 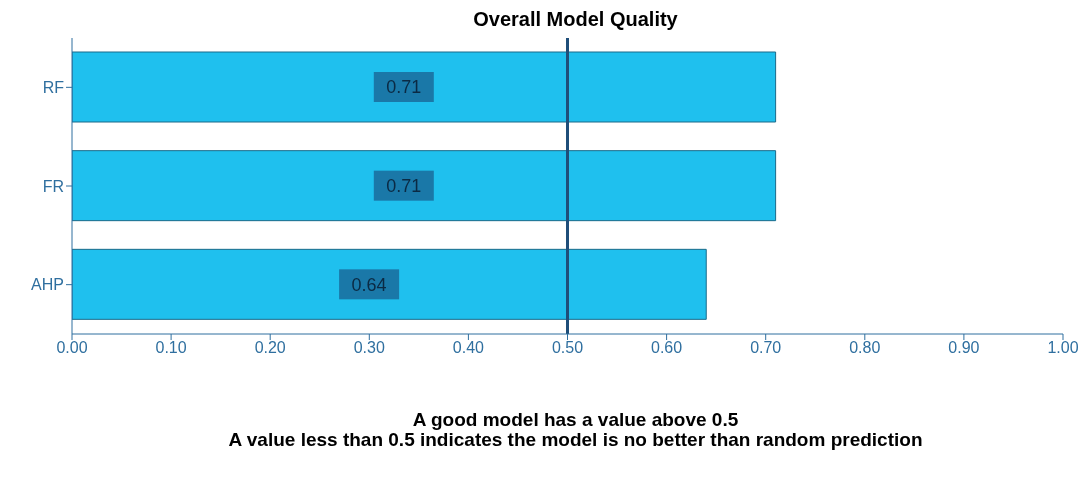 I want to click on x-tick-label: 0.80, so click(x=865, y=348).